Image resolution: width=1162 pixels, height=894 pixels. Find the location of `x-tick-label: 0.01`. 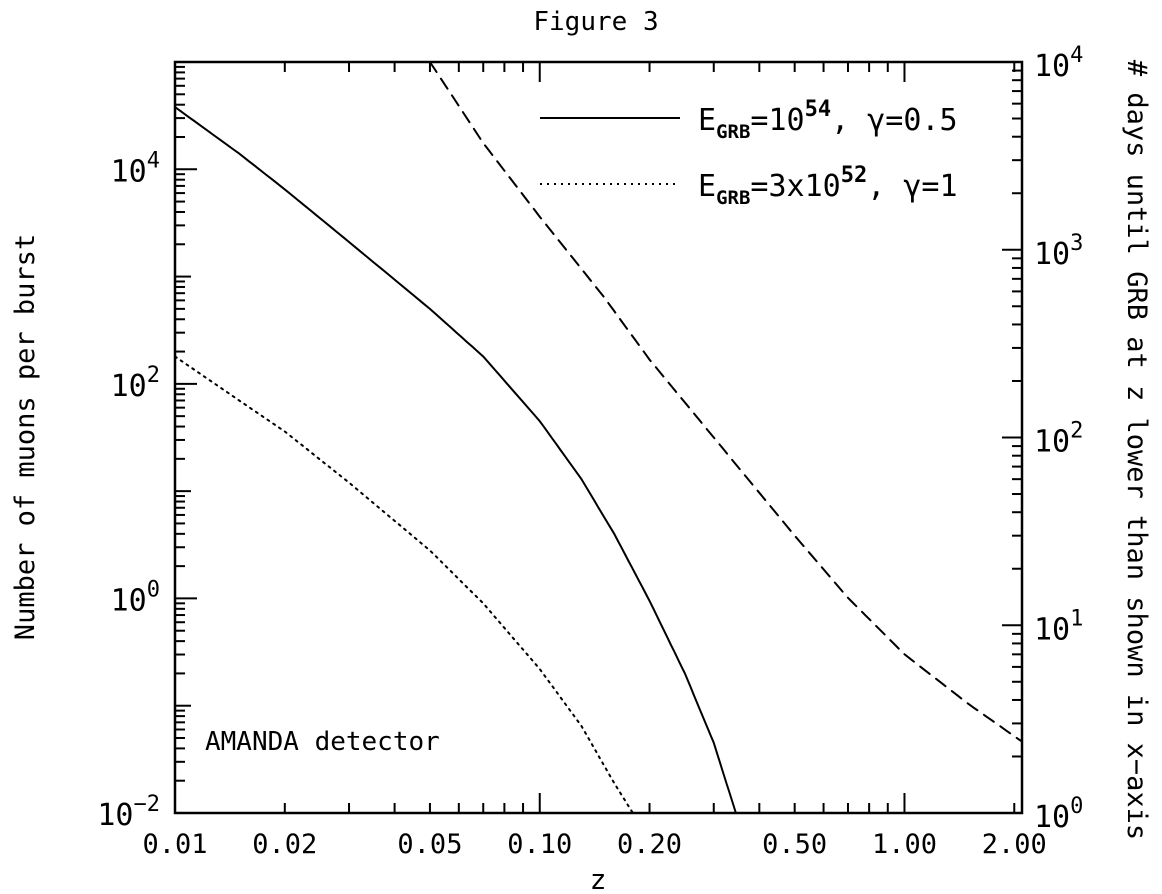

x-tick-label: 0.01 is located at coordinates (174, 844).